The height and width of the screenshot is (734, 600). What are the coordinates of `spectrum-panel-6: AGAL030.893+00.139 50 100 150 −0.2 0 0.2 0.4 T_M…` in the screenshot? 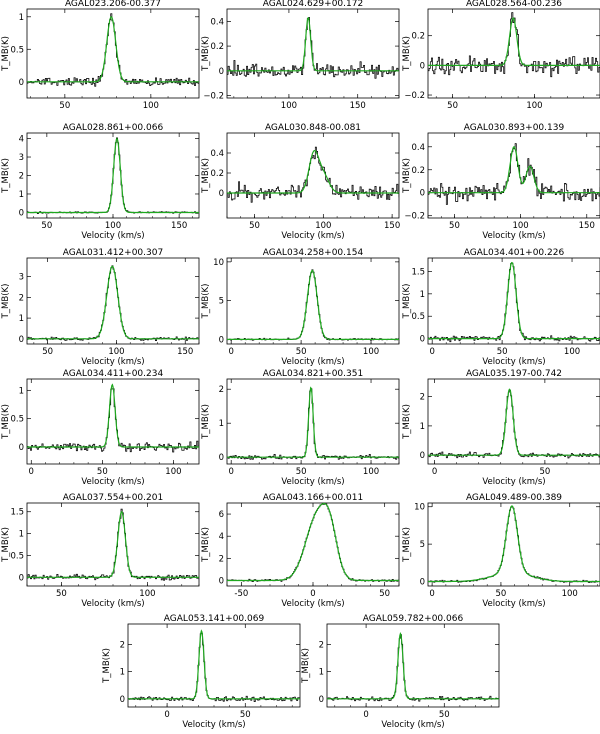 It's located at (501, 182).